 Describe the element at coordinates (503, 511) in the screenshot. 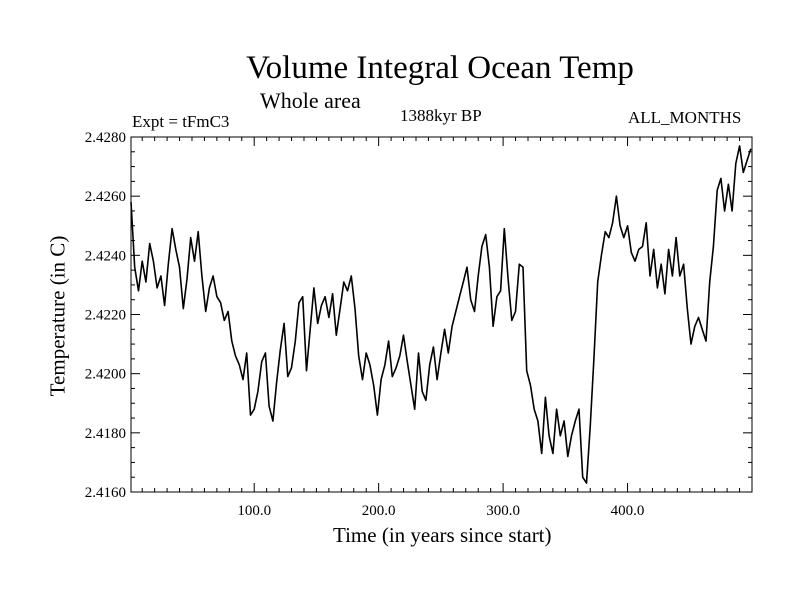

I see `x-tick-label: 300.0` at that location.